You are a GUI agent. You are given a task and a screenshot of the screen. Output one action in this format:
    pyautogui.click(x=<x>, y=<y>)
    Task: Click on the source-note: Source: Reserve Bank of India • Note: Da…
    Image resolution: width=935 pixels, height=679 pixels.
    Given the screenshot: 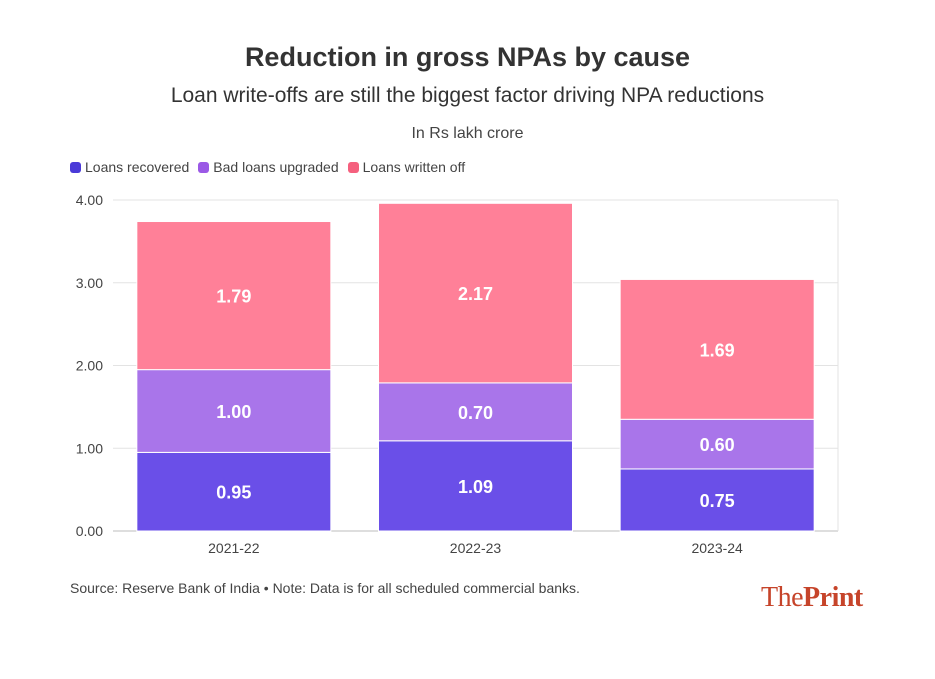 What is the action you would take?
    pyautogui.click(x=325, y=588)
    